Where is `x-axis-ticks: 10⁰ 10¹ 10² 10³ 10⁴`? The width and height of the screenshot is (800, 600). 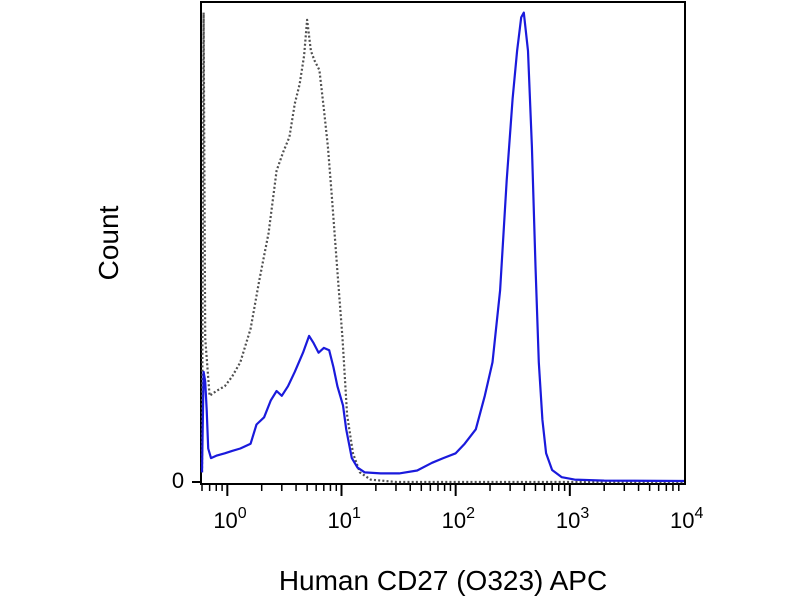
x-axis-ticks: 10⁰ 10¹ 10² 10³ 10⁴ is located at coordinates (452, 508).